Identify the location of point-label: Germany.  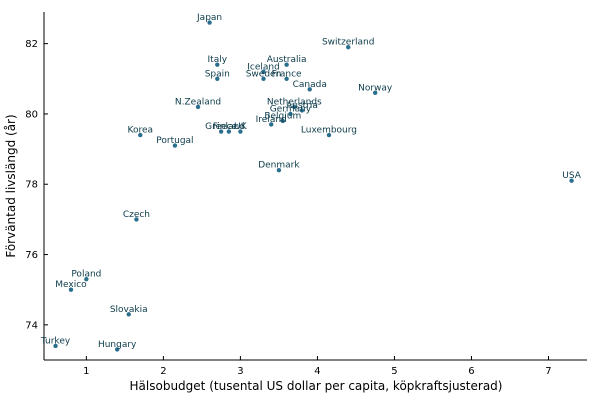
(291, 109).